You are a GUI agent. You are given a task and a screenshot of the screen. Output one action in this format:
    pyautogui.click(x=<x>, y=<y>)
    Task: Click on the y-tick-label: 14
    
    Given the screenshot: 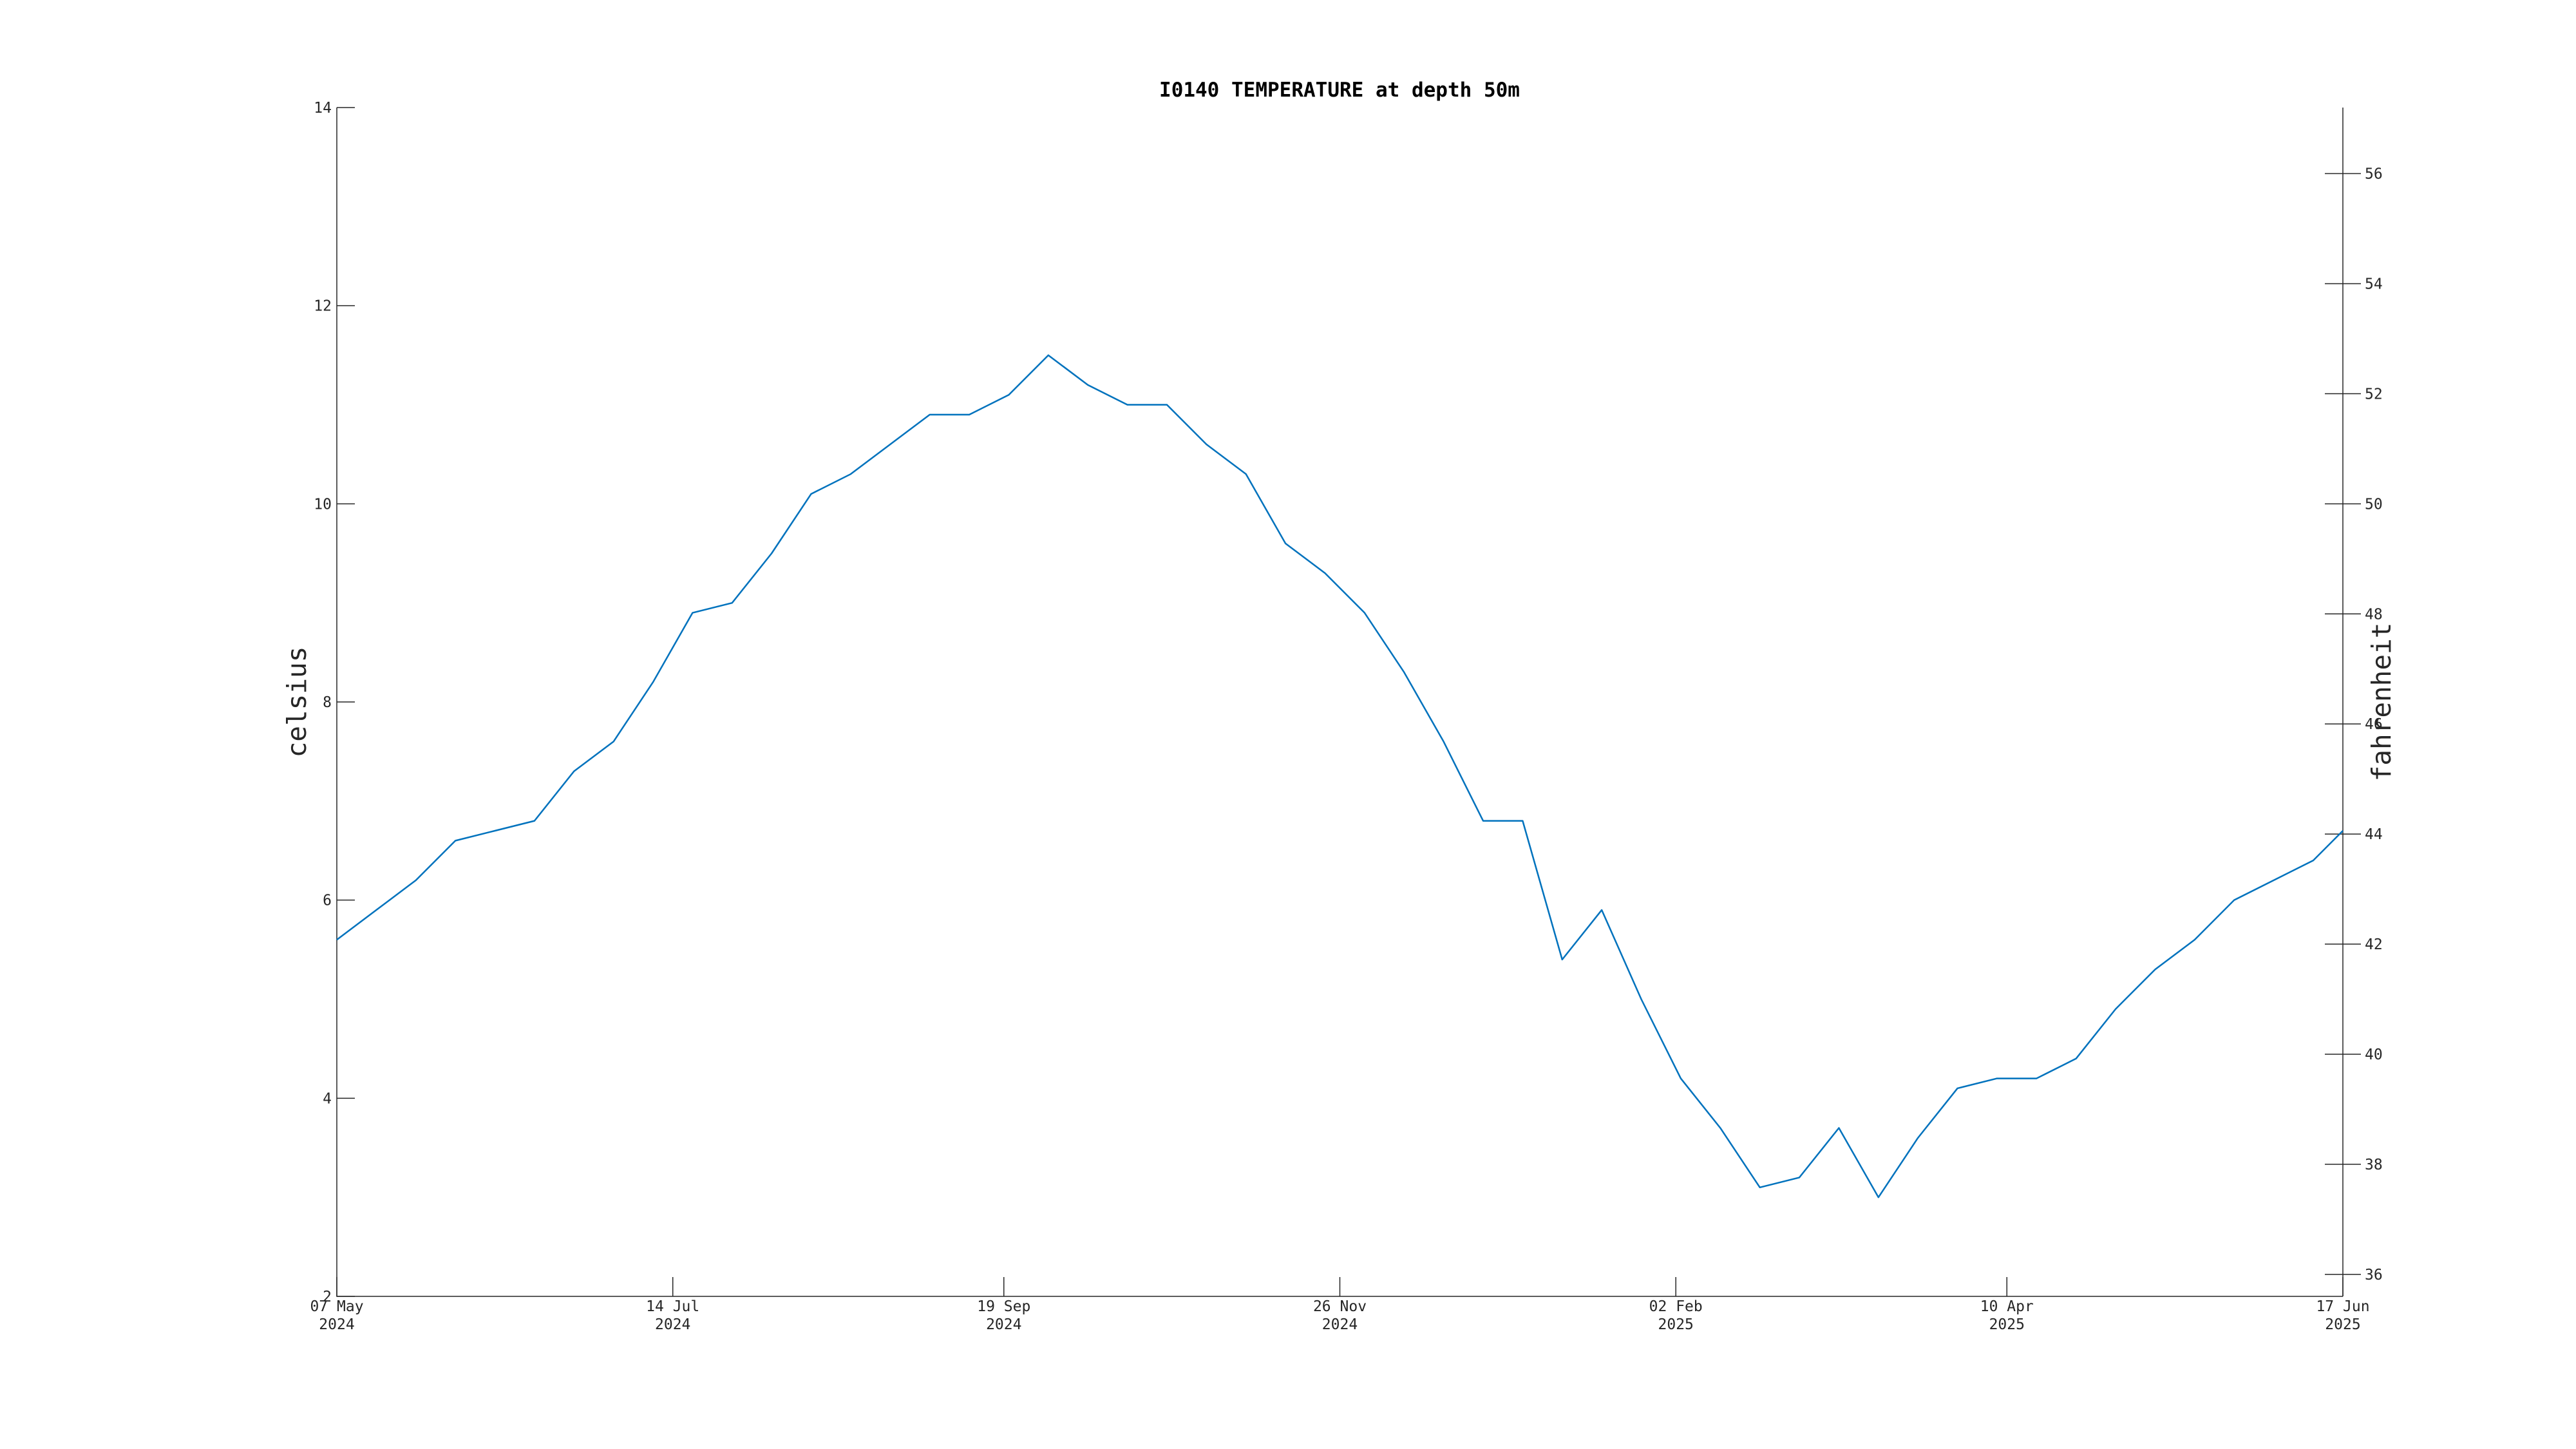 What is the action you would take?
    pyautogui.click(x=323, y=108)
    